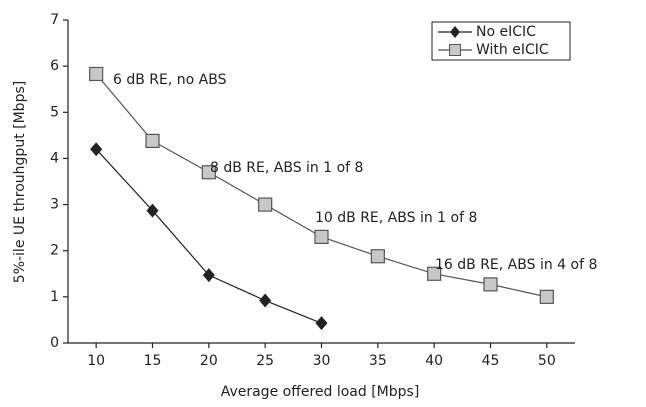  I want to click on y-axis-label: 5%-ile UE throuhgput [Mbps], so click(20, 182).